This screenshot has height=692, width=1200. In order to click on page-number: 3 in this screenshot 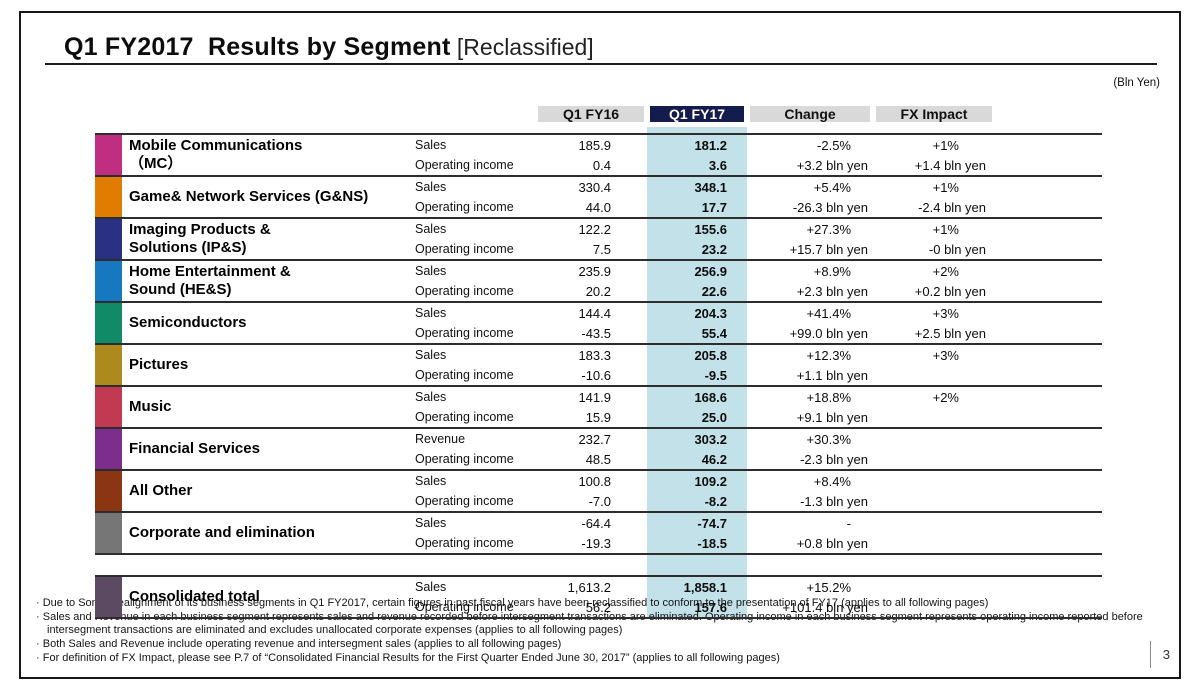, I will do `click(1160, 654)`.